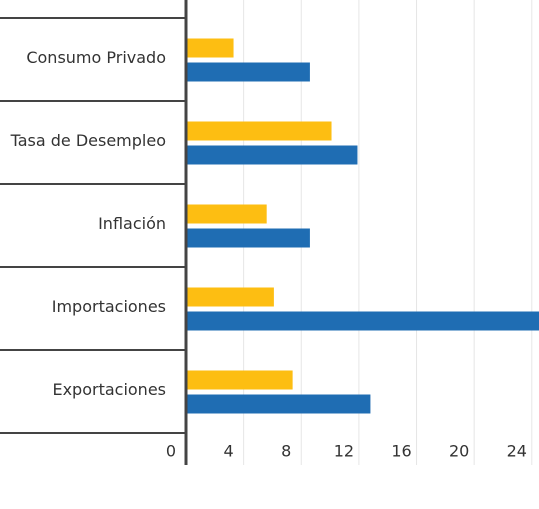 This screenshot has width=539, height=509. What do you see at coordinates (109, 306) in the screenshot?
I see `y-tick-label: Importaciones` at bounding box center [109, 306].